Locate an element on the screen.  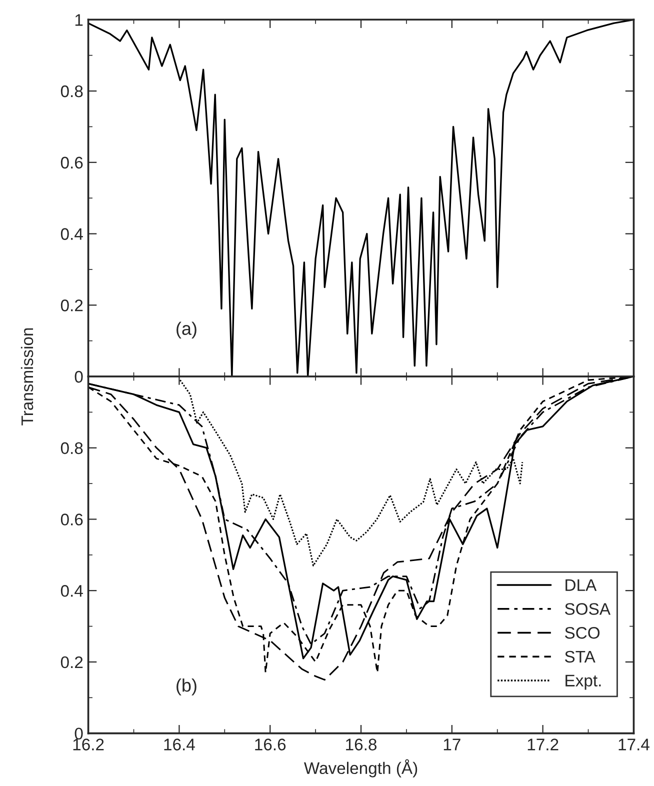
annotation: (a) is located at coordinates (186, 330).